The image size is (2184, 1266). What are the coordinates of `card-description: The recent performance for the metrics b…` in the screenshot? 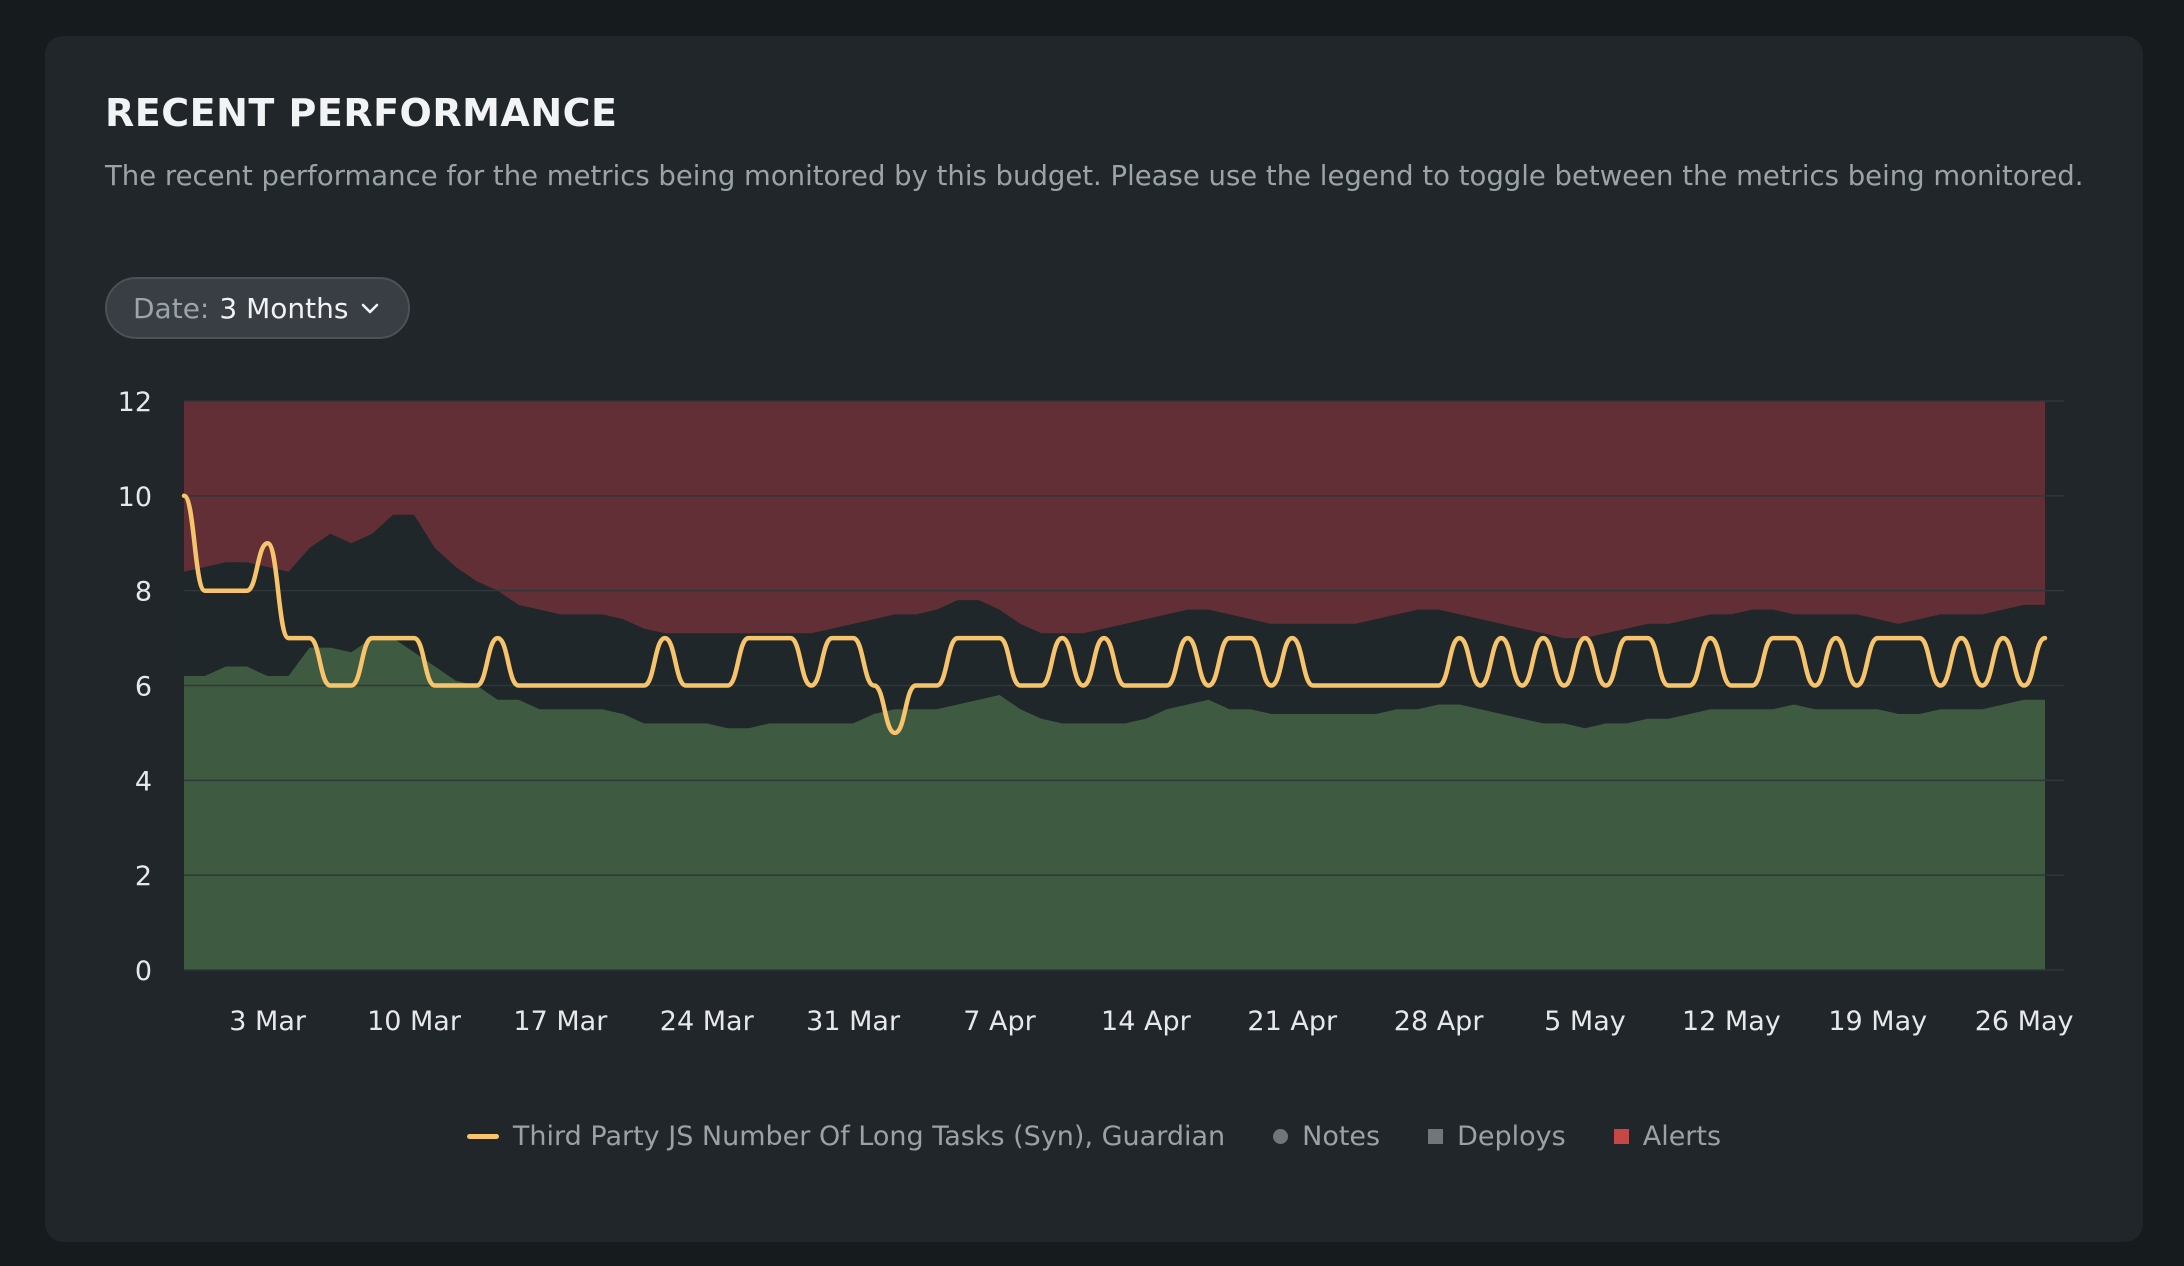 It's located at (1094, 176).